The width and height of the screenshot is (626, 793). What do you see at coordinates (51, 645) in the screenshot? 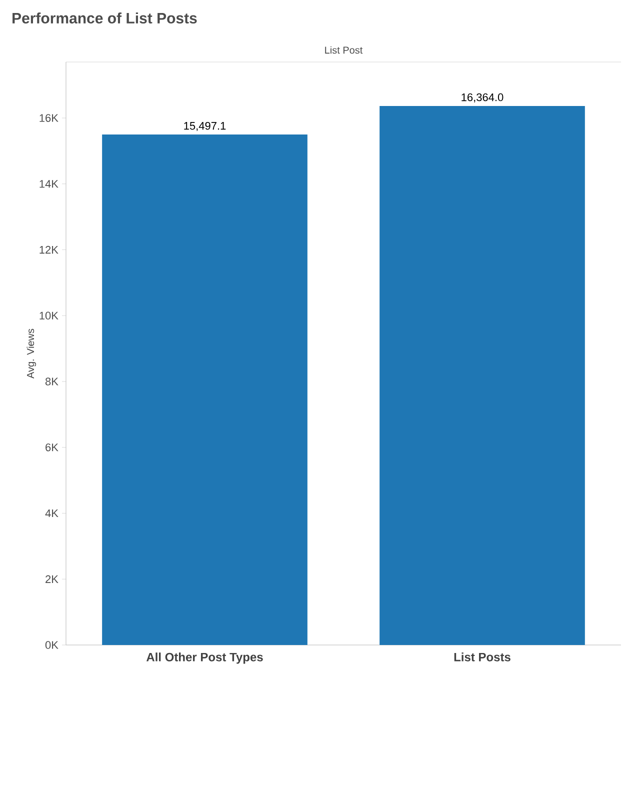
I see `y-tick-label: 0K` at bounding box center [51, 645].